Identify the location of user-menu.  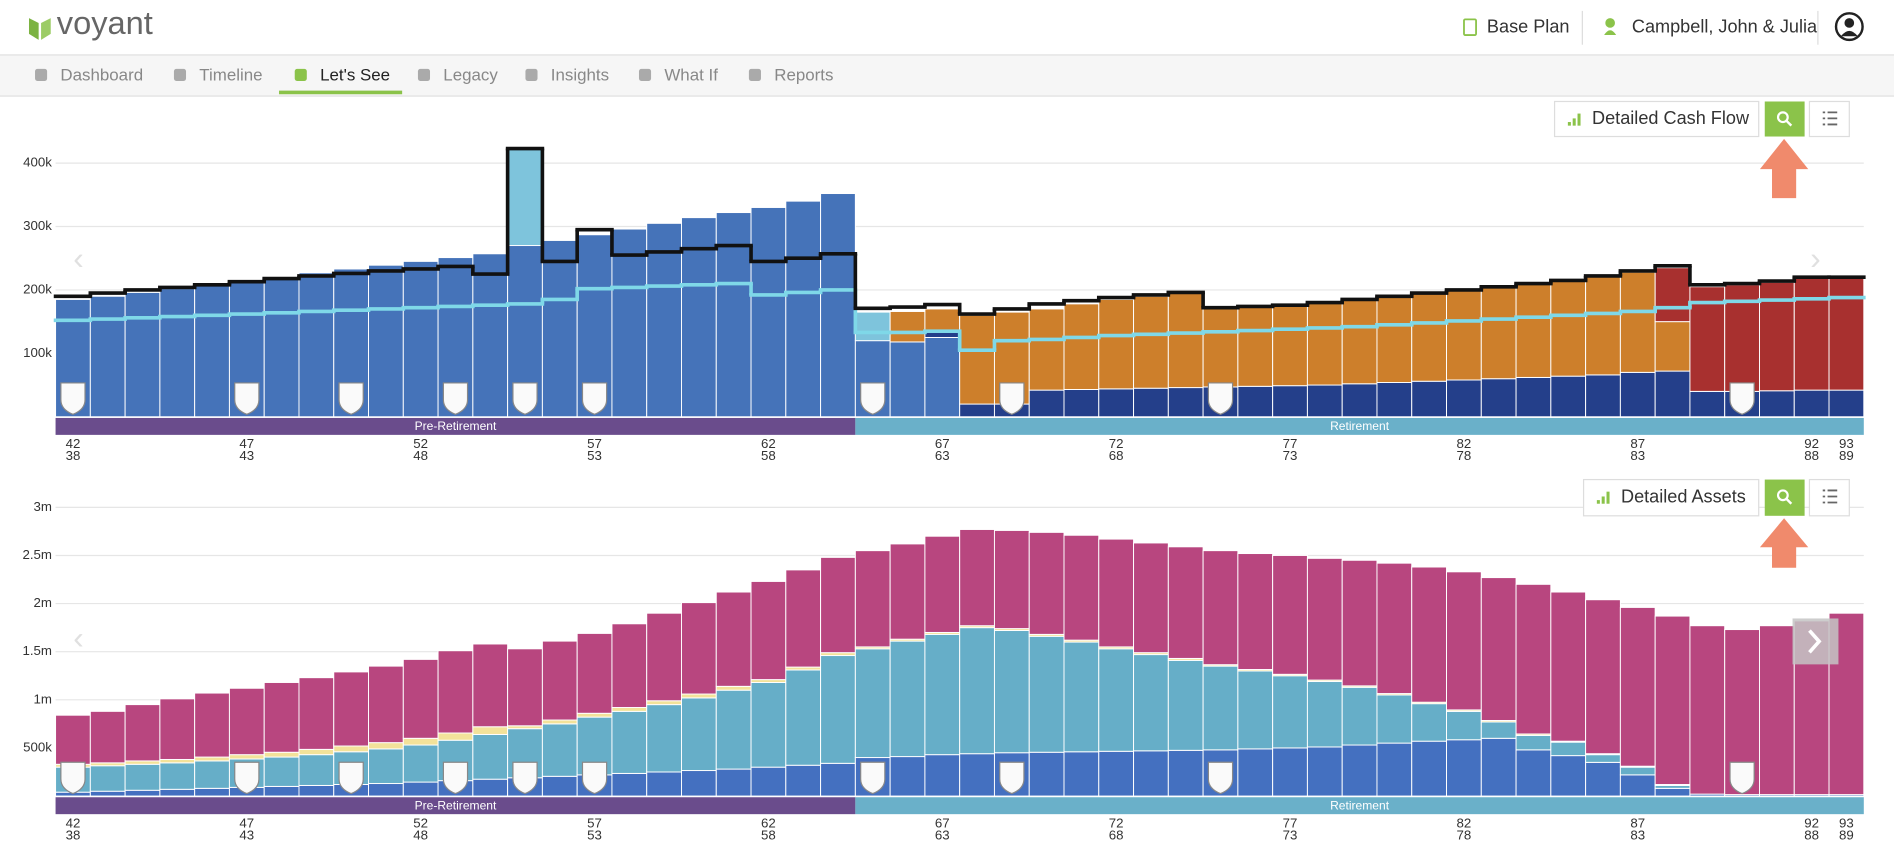
(1849, 27).